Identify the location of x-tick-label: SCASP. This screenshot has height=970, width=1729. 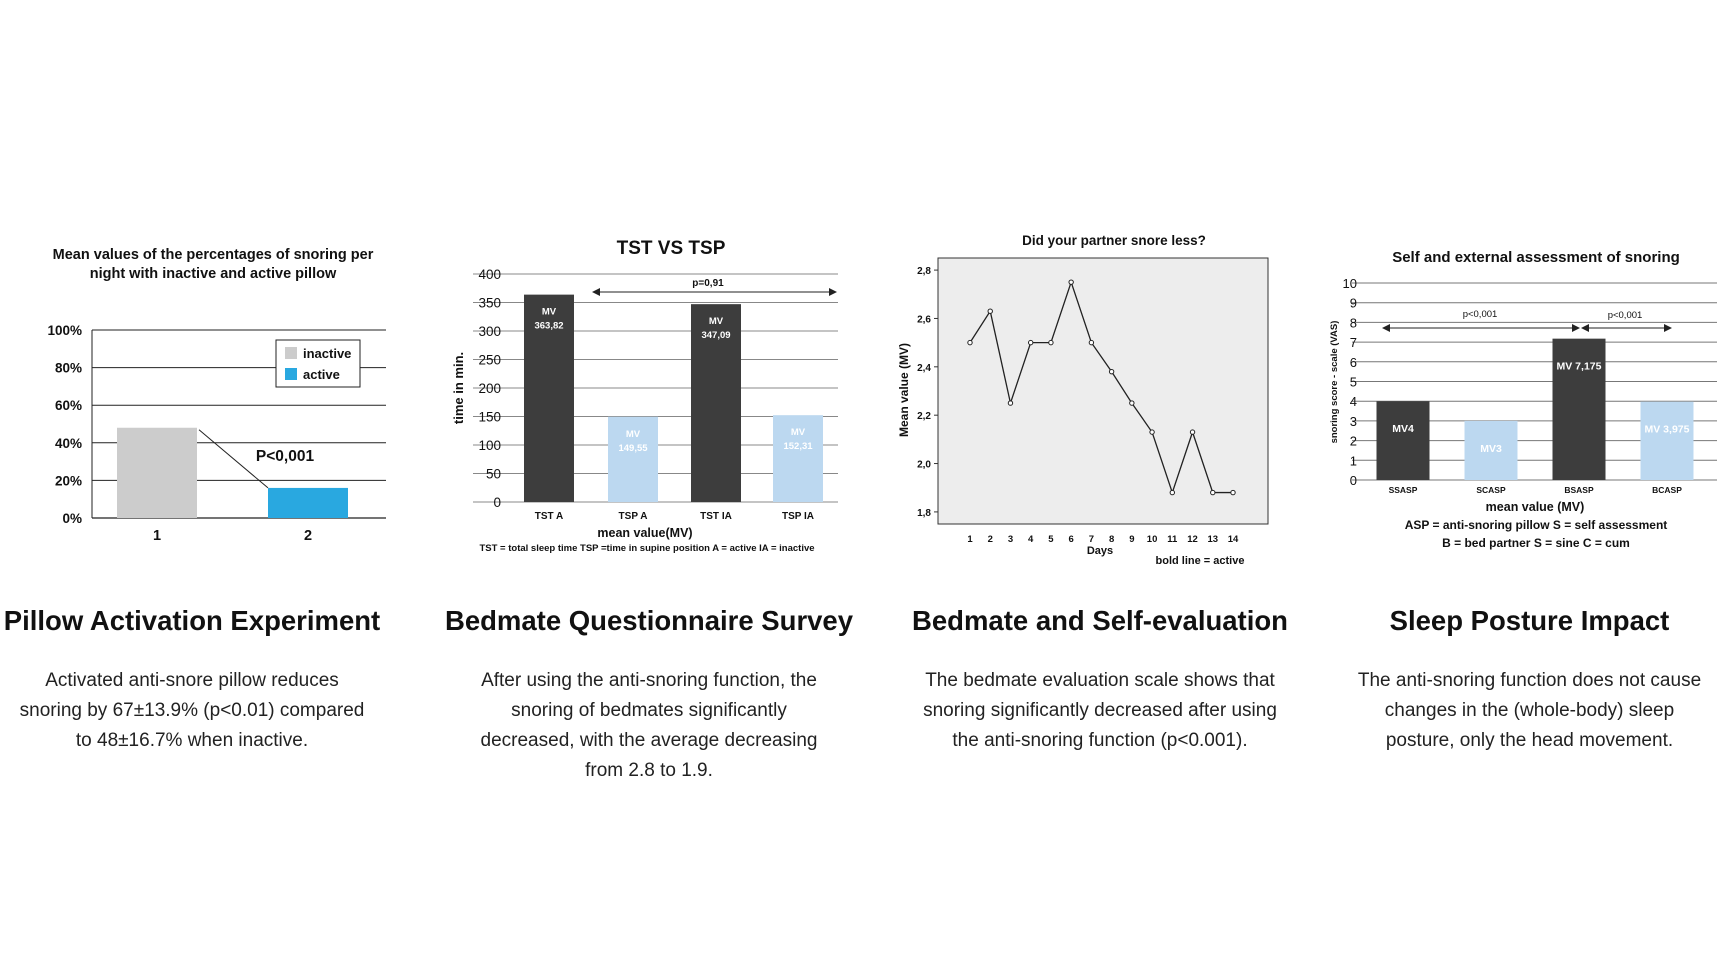
(1491, 490).